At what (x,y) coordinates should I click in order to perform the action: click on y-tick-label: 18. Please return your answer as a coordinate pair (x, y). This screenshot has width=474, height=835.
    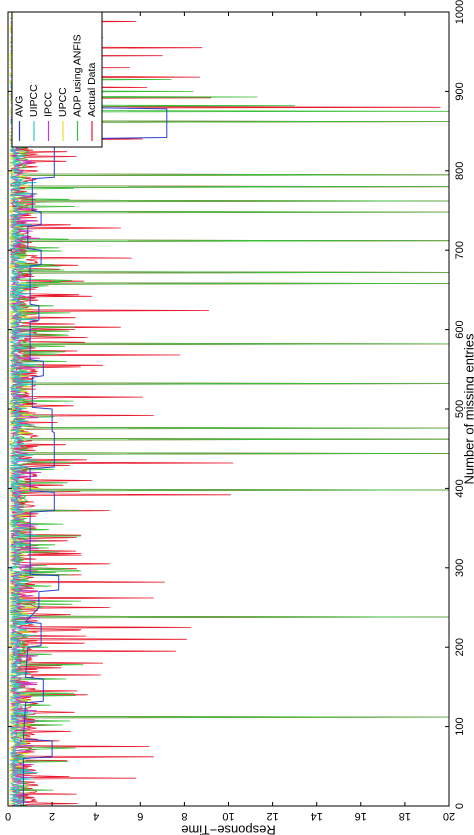
    Looking at the image, I should click on (405, 816).